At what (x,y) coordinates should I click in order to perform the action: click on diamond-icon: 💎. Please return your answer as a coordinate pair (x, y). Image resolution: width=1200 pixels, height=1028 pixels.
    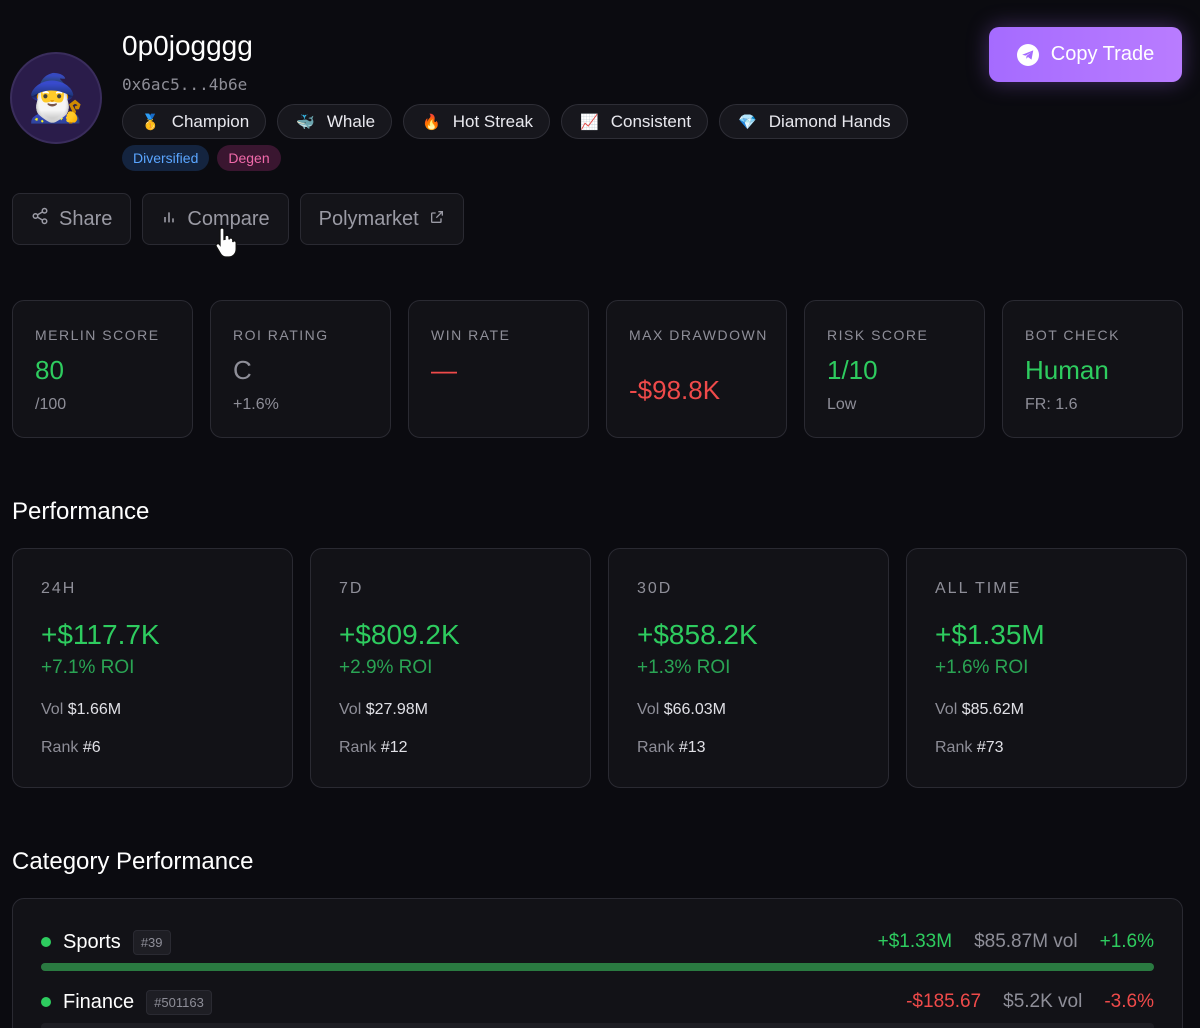
    Looking at the image, I should click on (747, 122).